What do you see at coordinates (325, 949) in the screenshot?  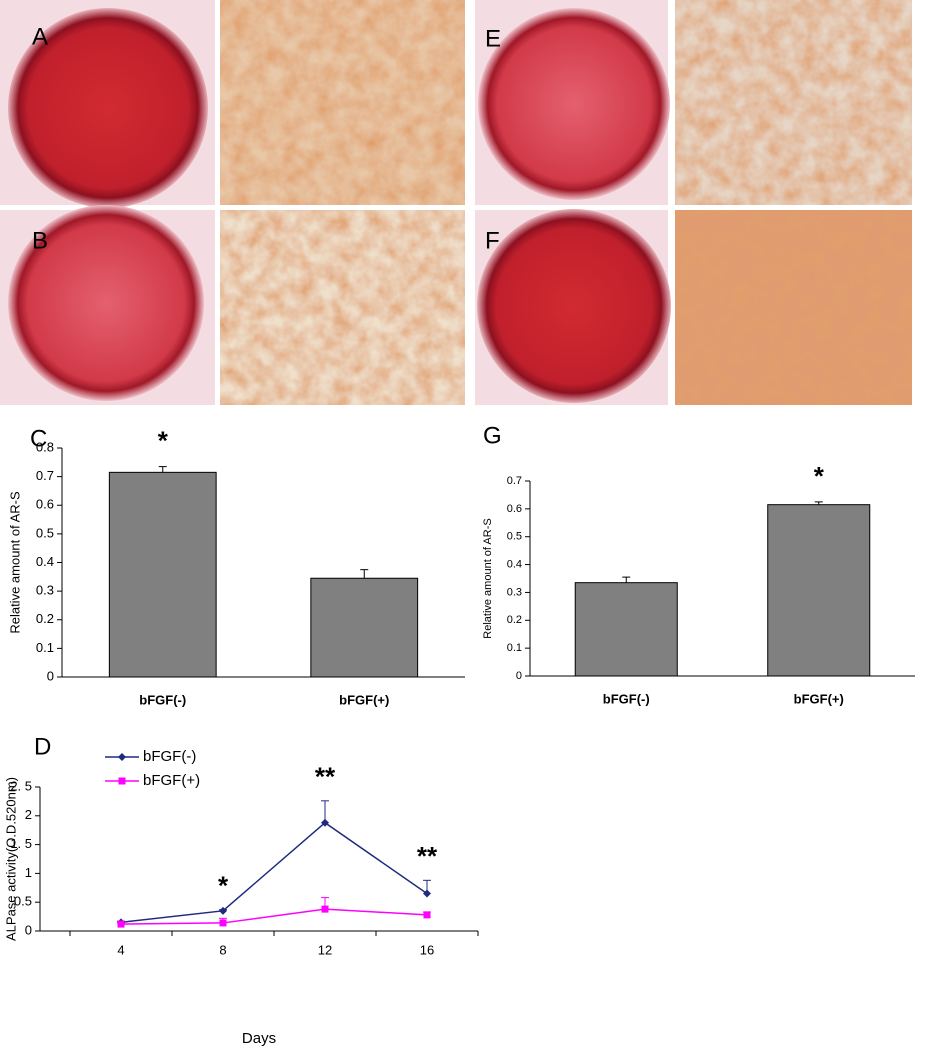 I see `x-tick-label: 12` at bounding box center [325, 949].